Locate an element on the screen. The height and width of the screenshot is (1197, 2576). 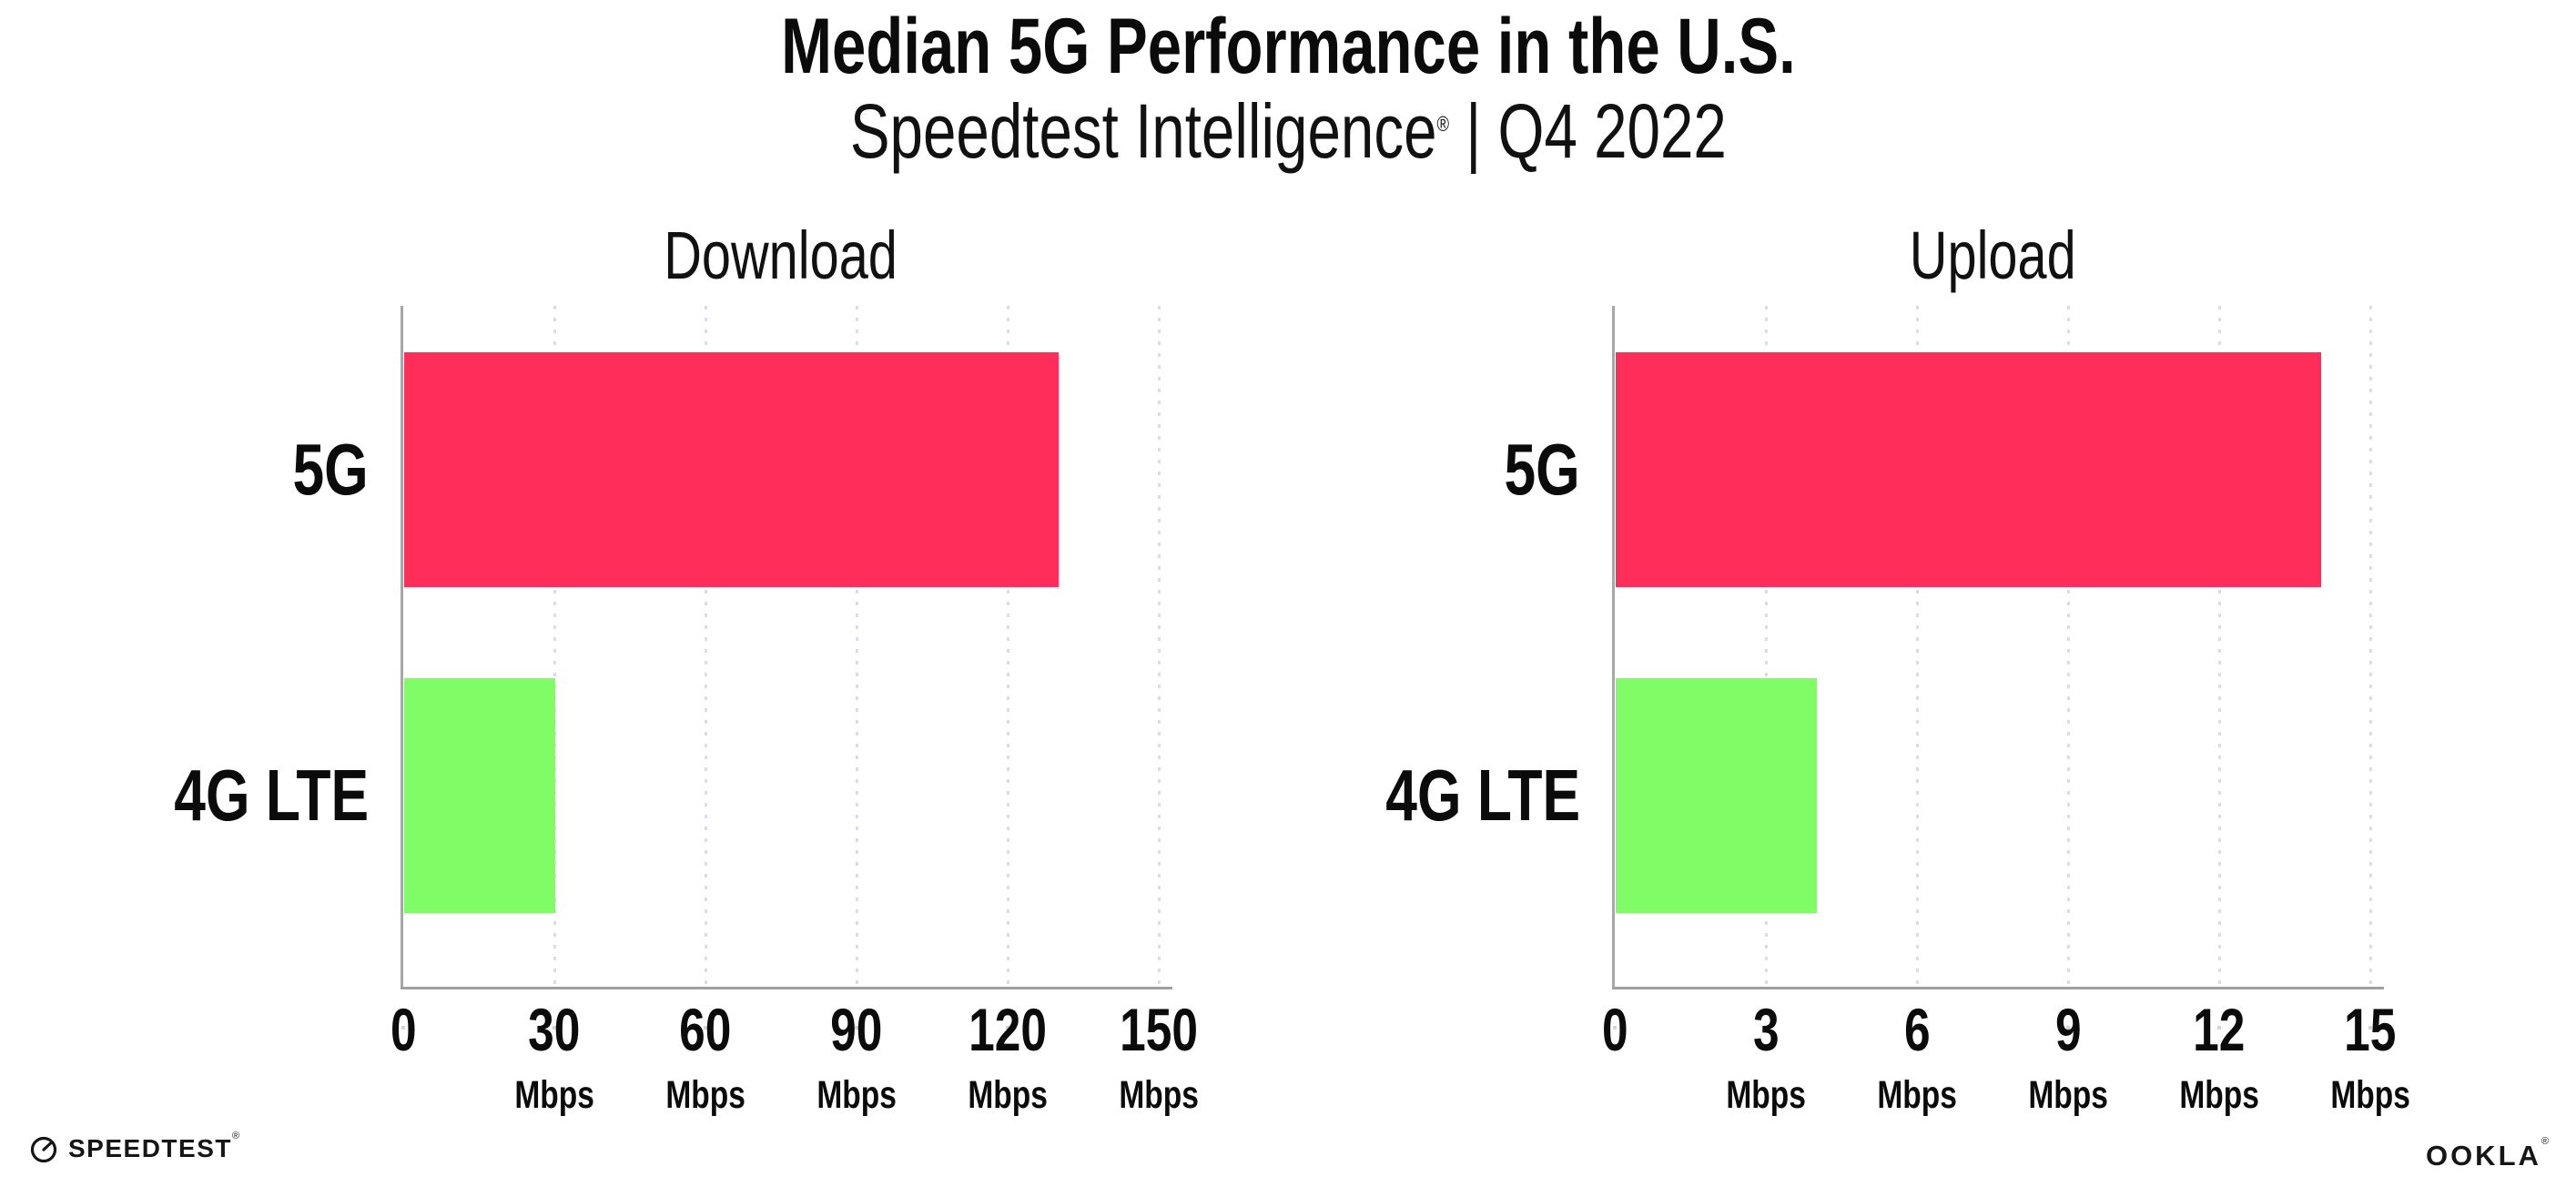
bar-4g-lte-upload is located at coordinates (1717, 796).